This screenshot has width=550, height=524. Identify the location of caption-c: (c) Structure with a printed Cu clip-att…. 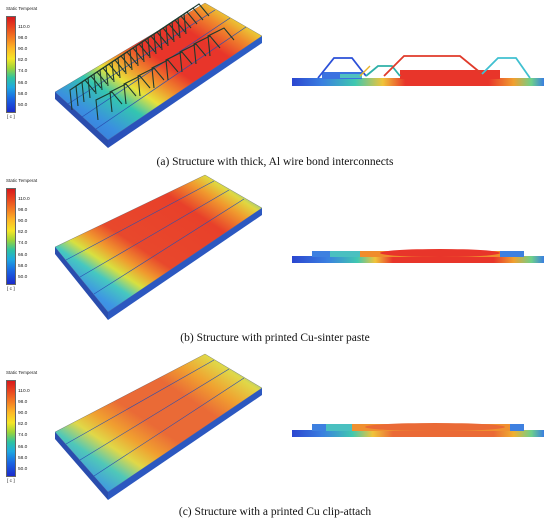
(275, 512).